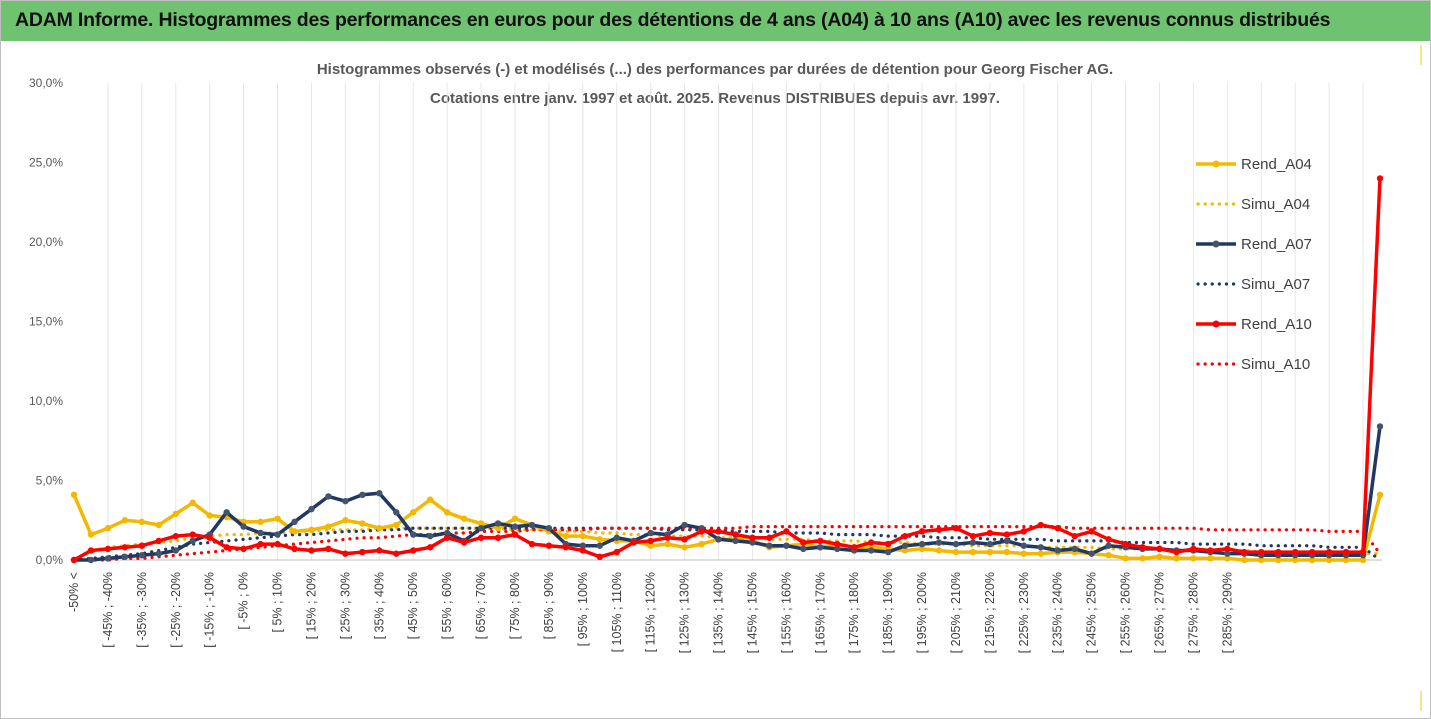  I want to click on legend-item-rend-a04: Rend_A04, so click(1254, 164).